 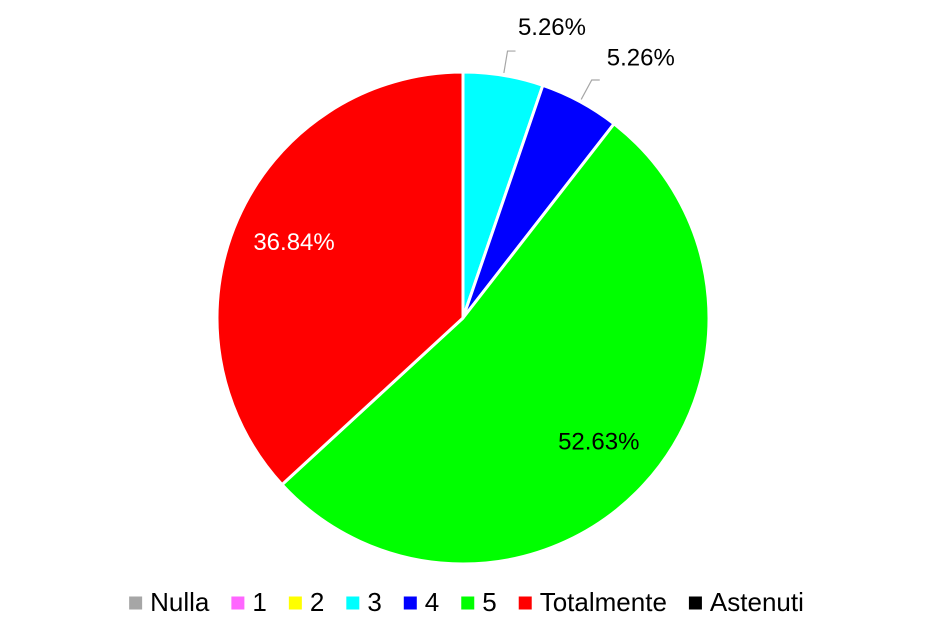 What do you see at coordinates (317, 602) in the screenshot?
I see `legend-label: 2` at bounding box center [317, 602].